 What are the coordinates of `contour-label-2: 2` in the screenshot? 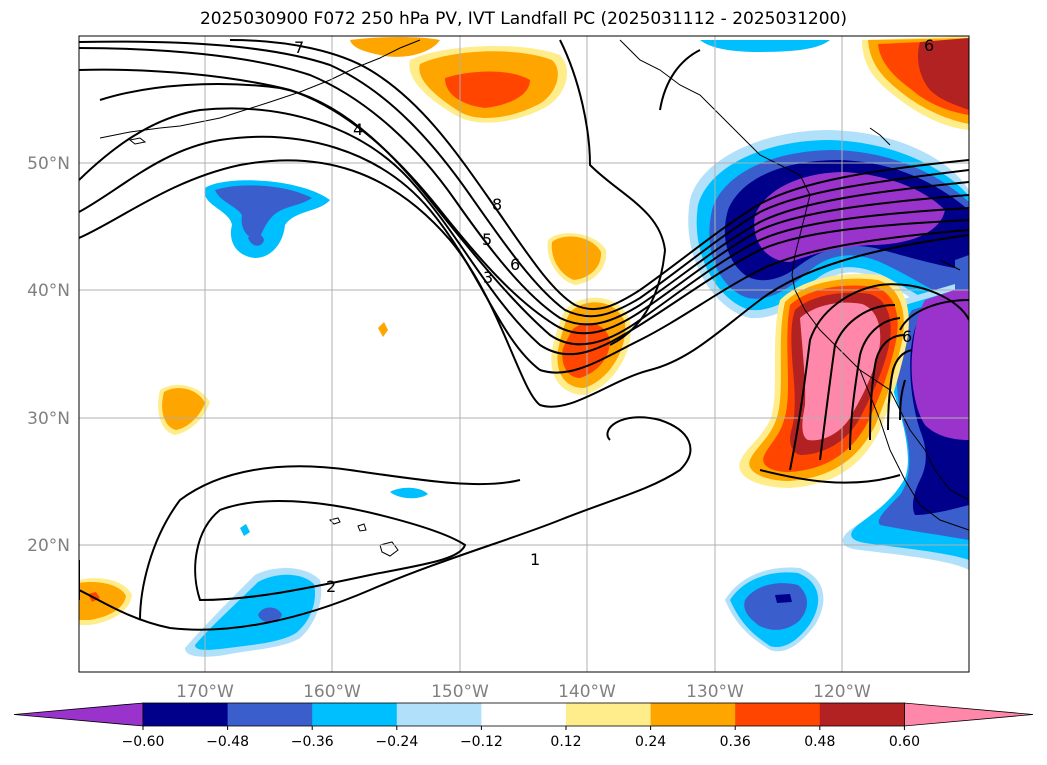 It's located at (331, 586).